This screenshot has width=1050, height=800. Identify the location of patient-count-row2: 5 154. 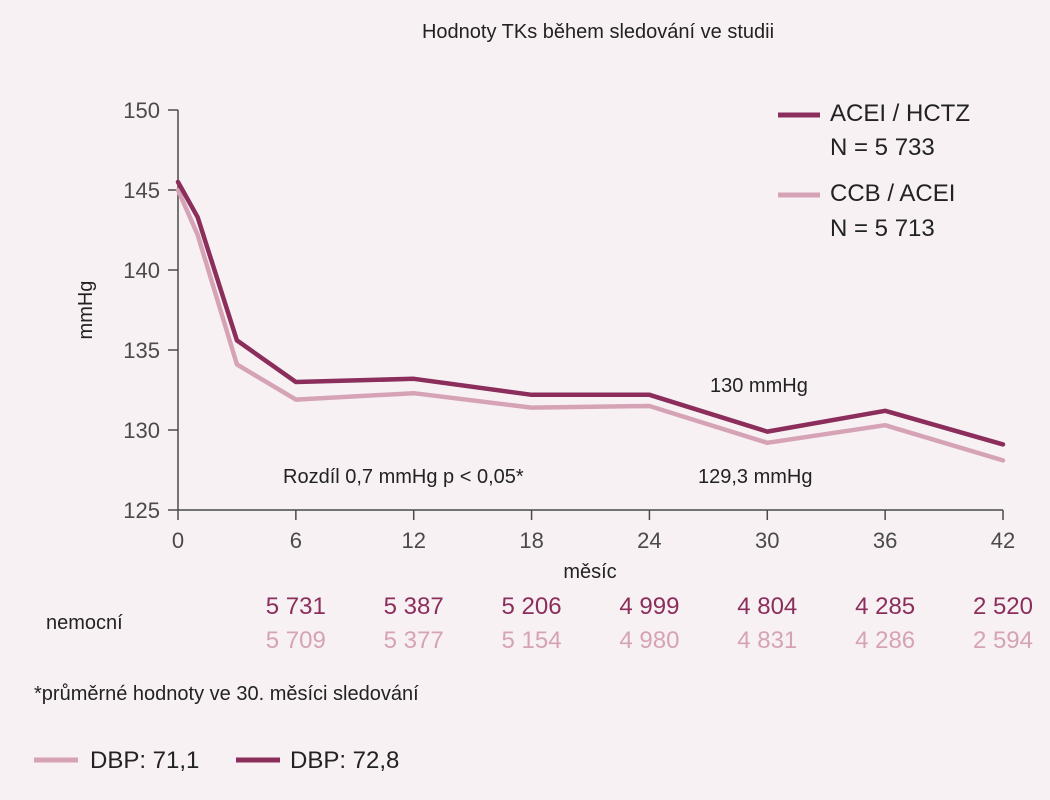
(532, 640).